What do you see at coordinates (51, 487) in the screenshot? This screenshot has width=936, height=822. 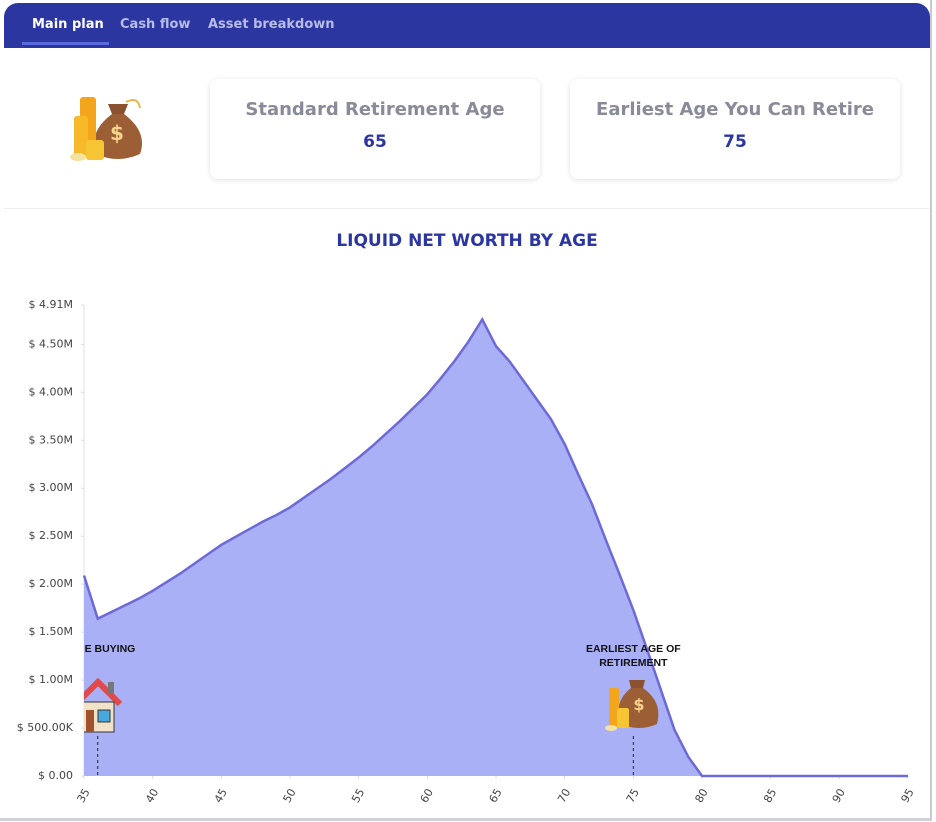 I see `y-tick-label: $ 3.00M` at bounding box center [51, 487].